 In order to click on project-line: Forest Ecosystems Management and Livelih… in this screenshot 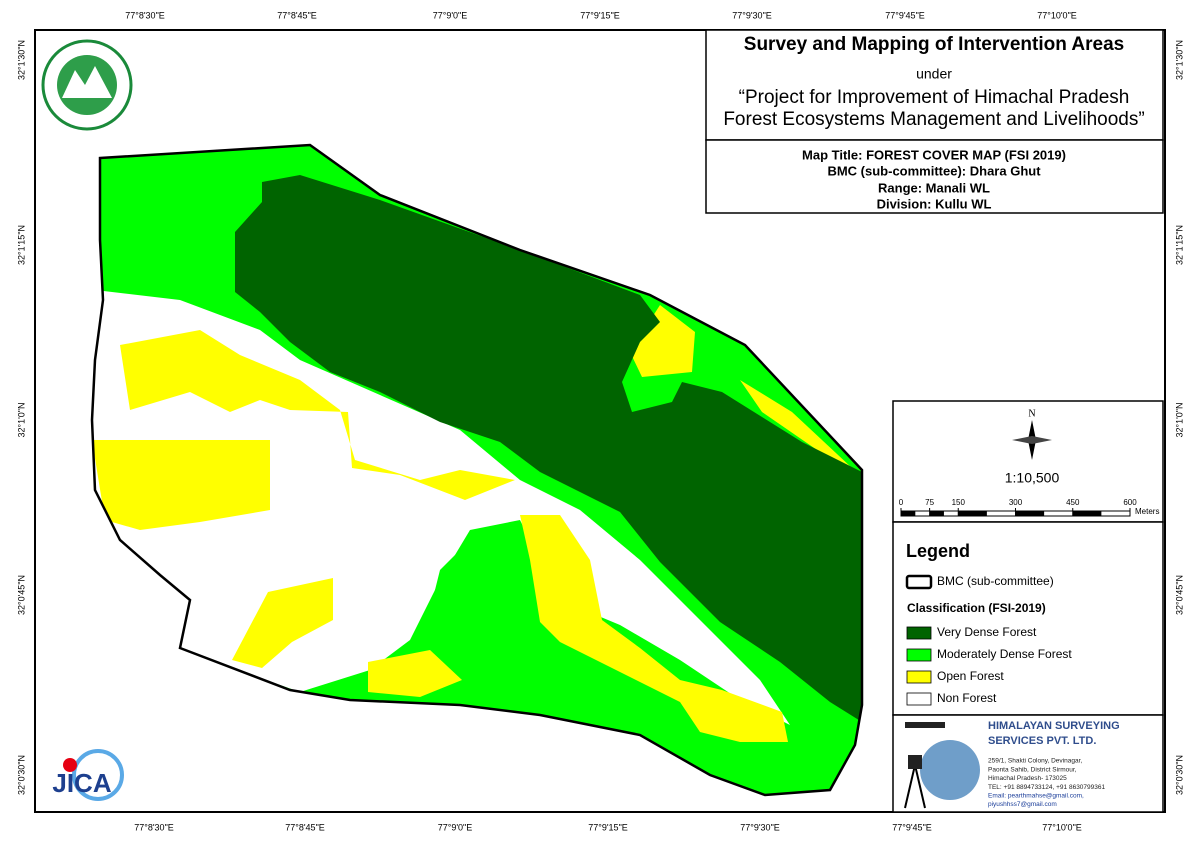, I will do `click(933, 119)`.